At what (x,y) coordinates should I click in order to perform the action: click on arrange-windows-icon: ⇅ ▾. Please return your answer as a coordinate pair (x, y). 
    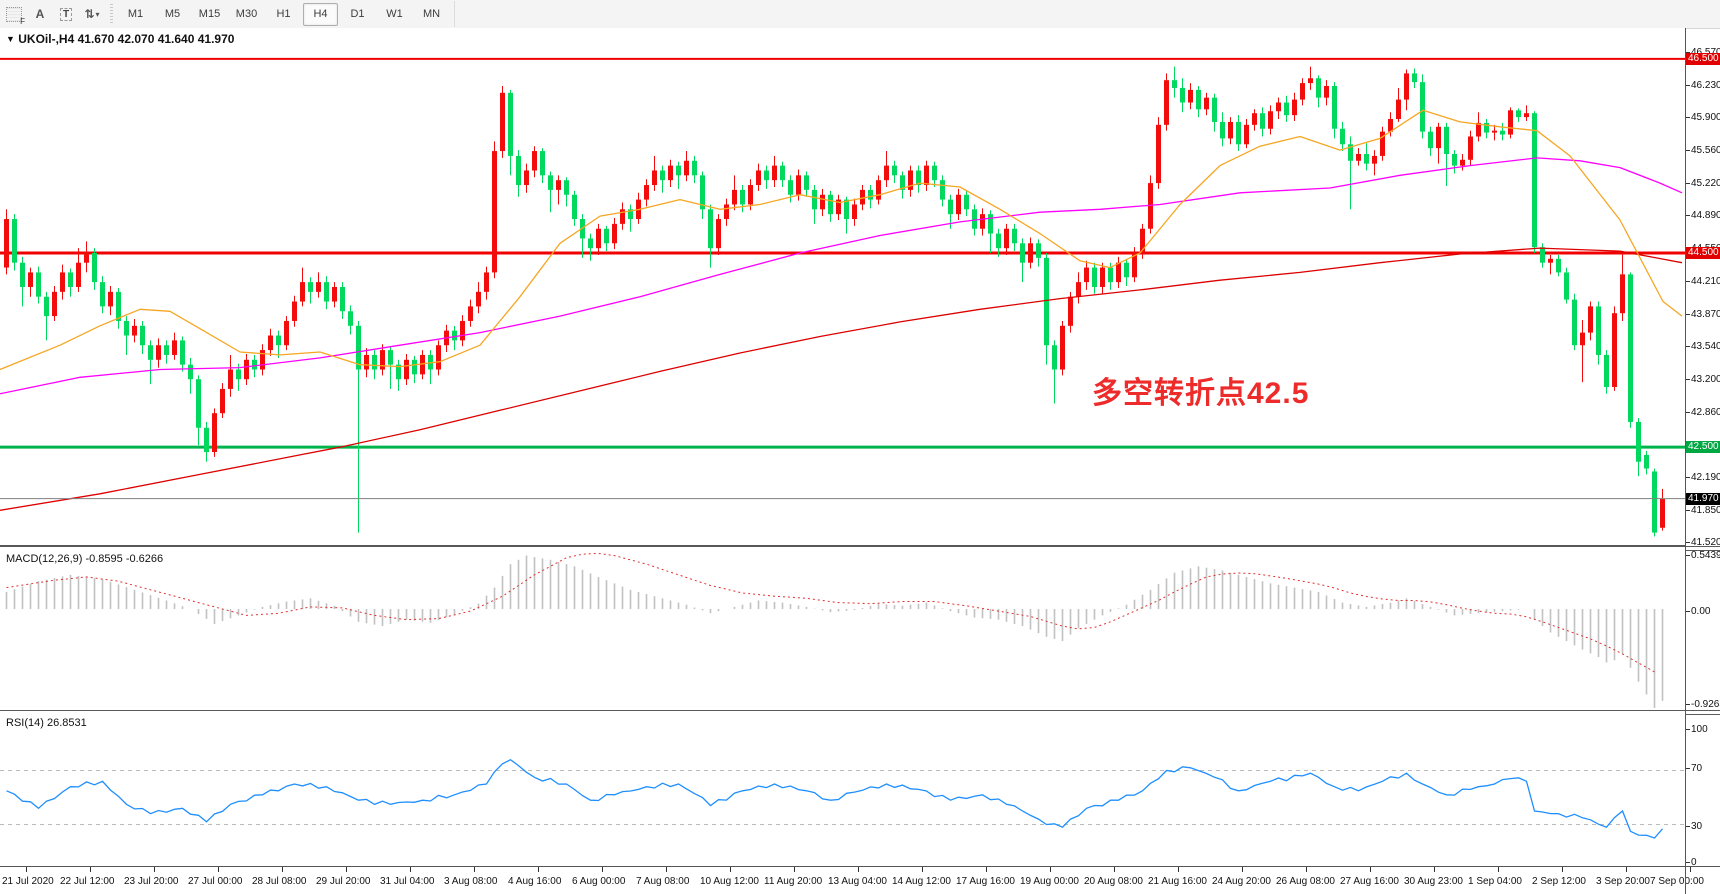
    Looking at the image, I should click on (92, 14).